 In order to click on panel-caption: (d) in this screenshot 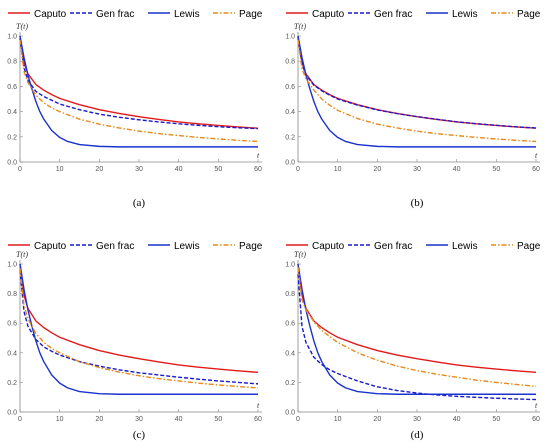, I will do `click(417, 435)`.